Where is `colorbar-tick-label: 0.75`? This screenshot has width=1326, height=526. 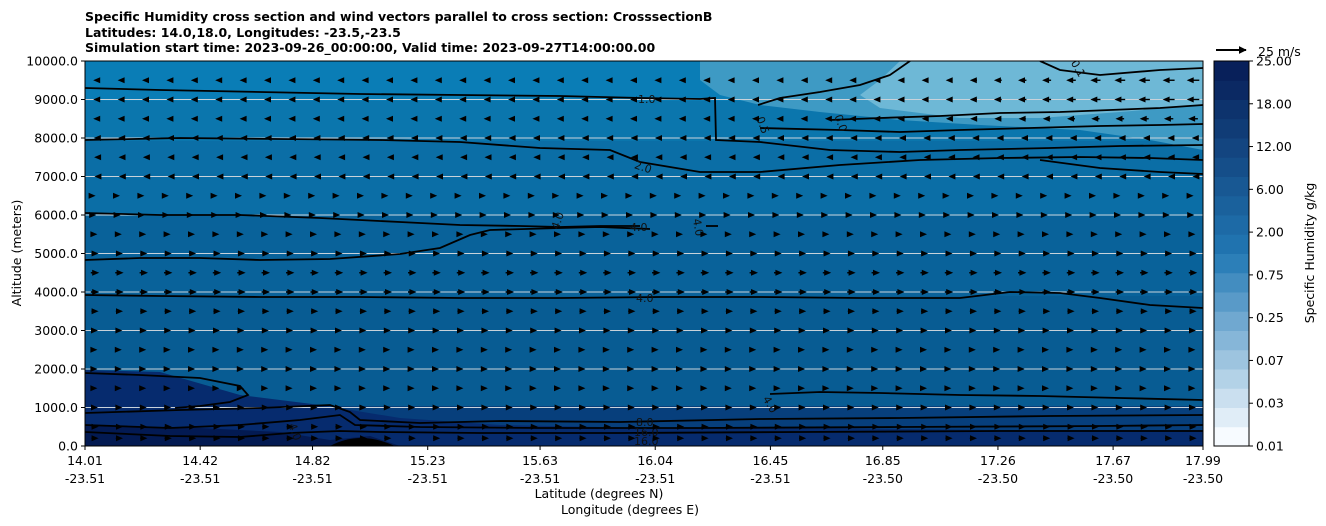
colorbar-tick-label: 0.75 is located at coordinates (1270, 274).